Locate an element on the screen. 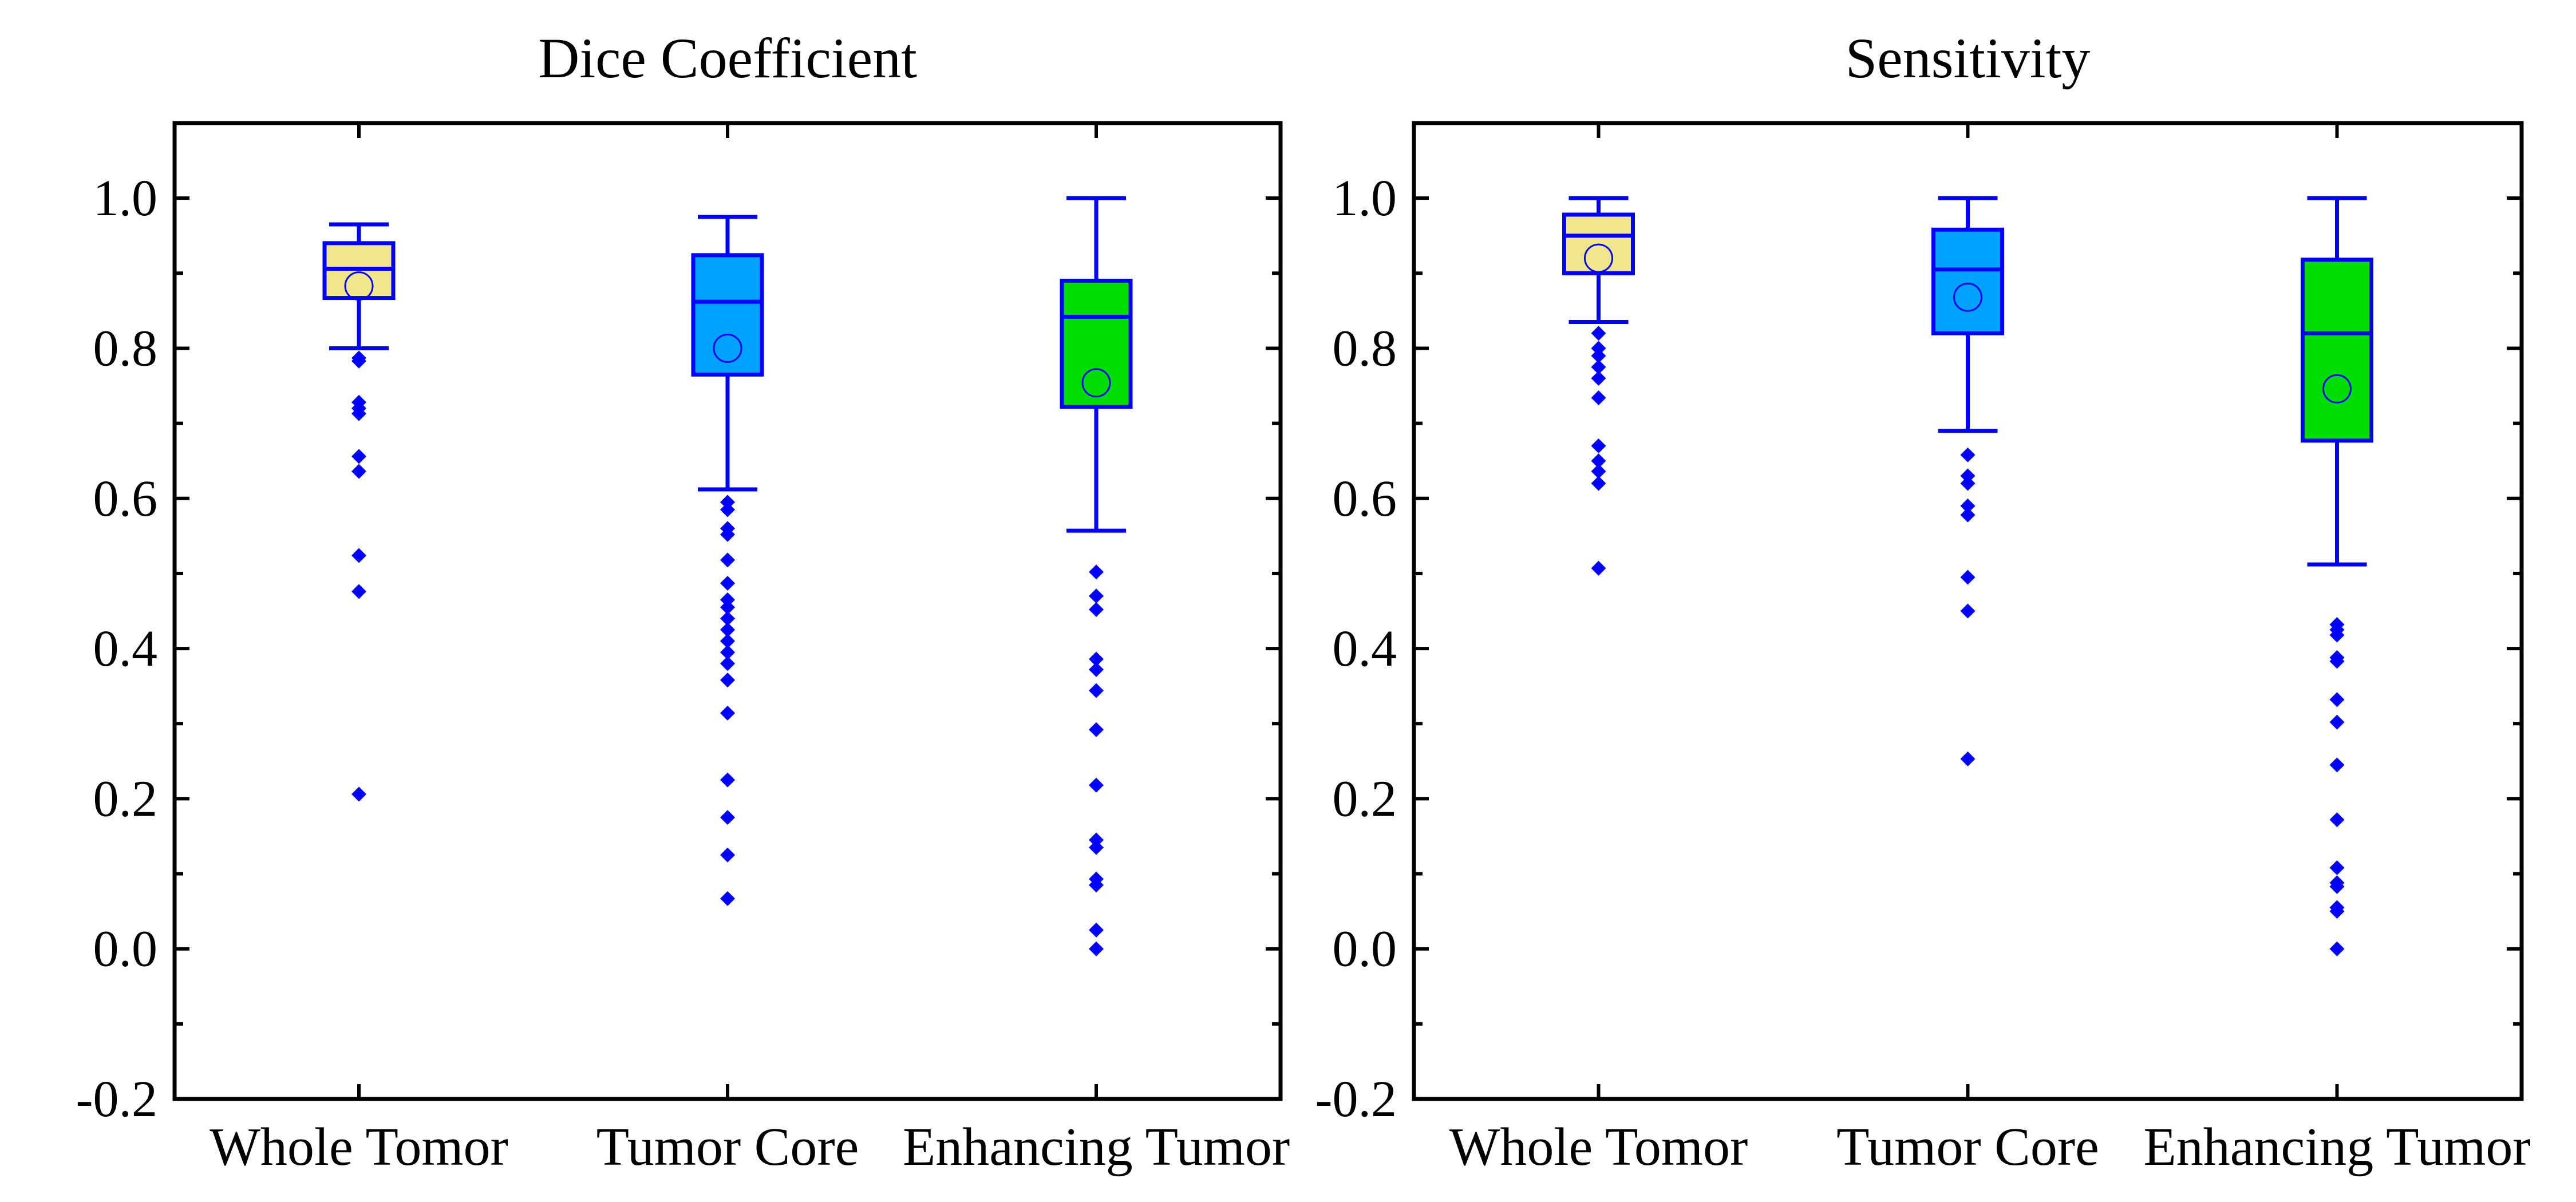 This screenshot has width=2576, height=1202. chart-title: Dice Coefficient is located at coordinates (727, 58).